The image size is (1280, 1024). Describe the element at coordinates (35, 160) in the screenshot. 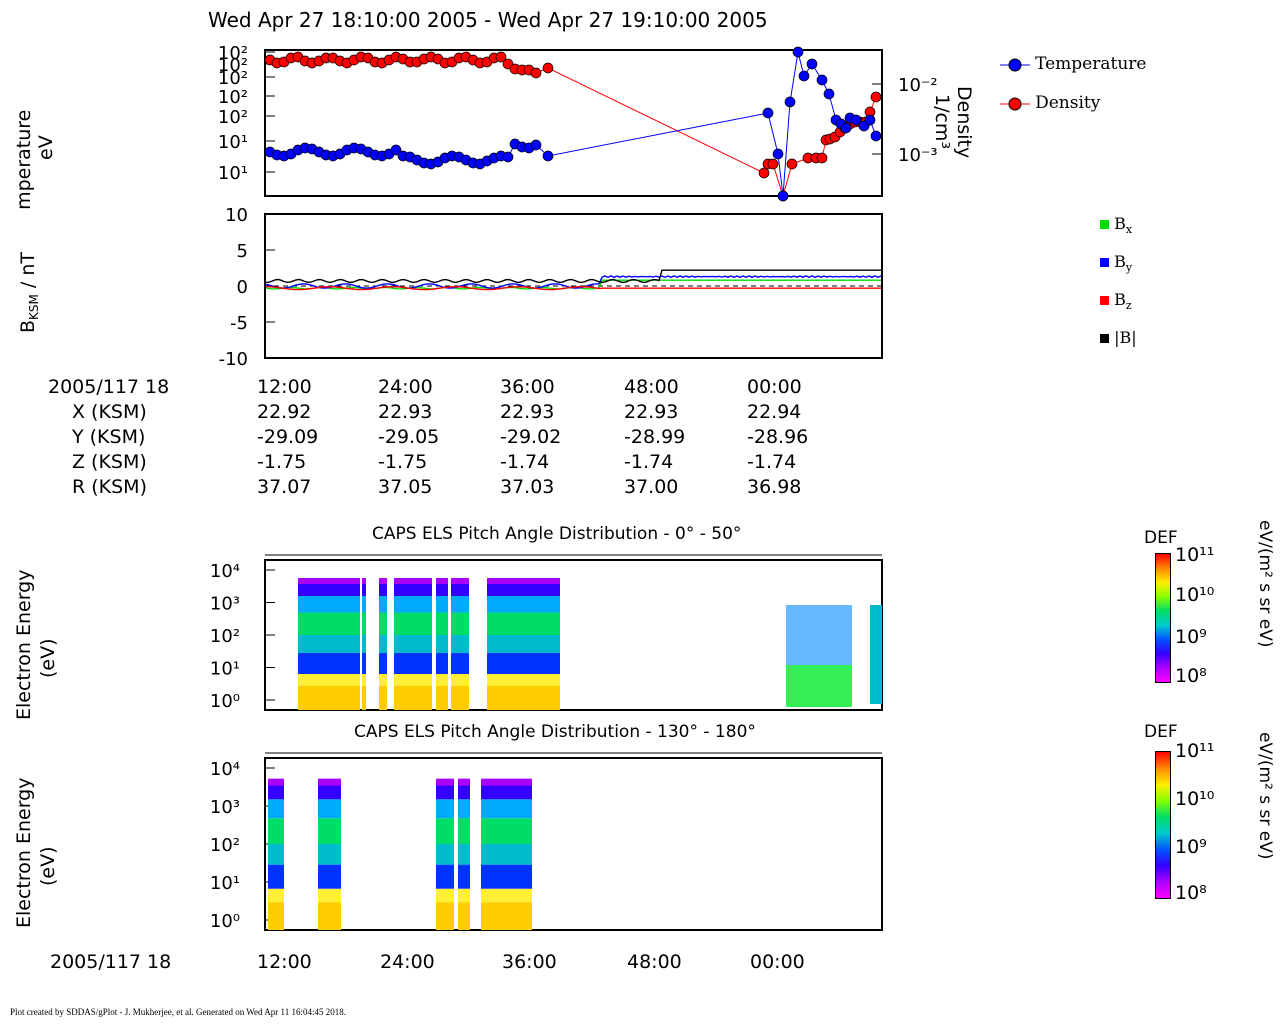

I see `temperature-axis-title: Temperature eV` at that location.